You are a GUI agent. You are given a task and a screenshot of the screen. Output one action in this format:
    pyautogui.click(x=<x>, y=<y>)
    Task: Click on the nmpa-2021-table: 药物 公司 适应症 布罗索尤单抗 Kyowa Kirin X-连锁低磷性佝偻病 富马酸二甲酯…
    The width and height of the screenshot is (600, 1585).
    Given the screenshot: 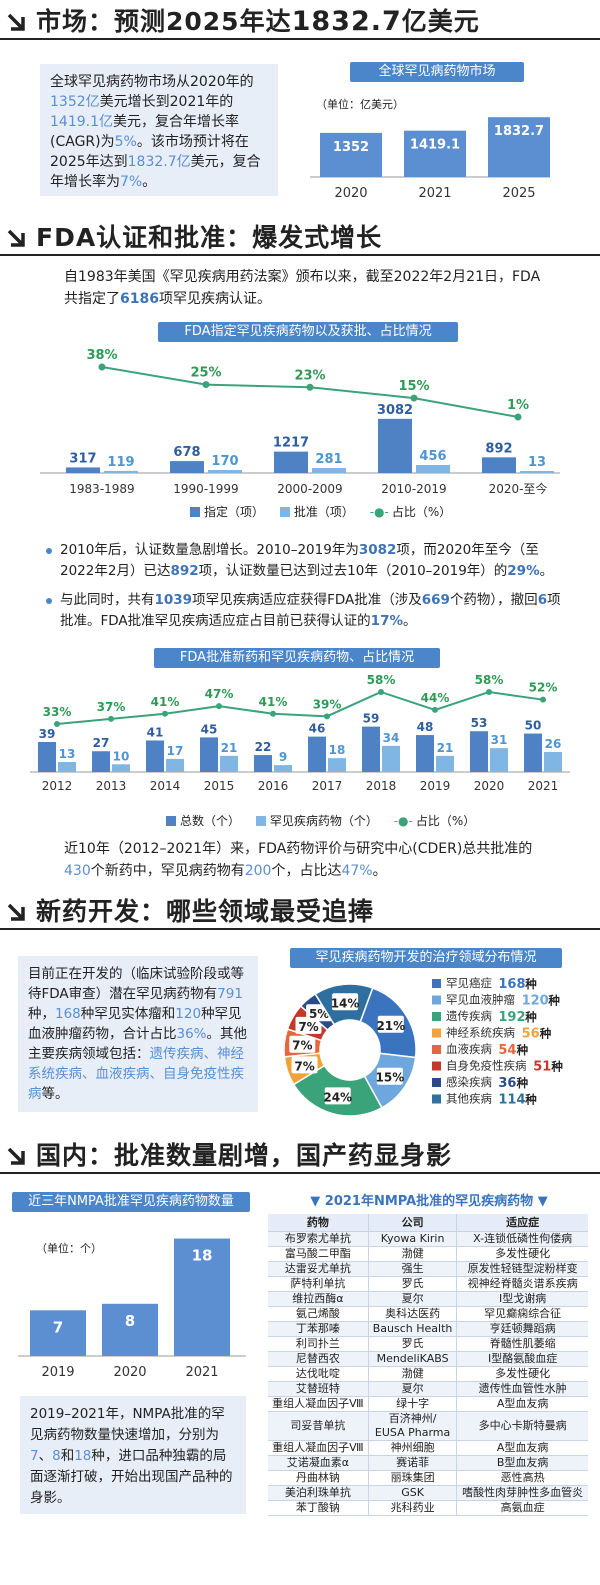 What is the action you would take?
    pyautogui.click(x=428, y=1365)
    